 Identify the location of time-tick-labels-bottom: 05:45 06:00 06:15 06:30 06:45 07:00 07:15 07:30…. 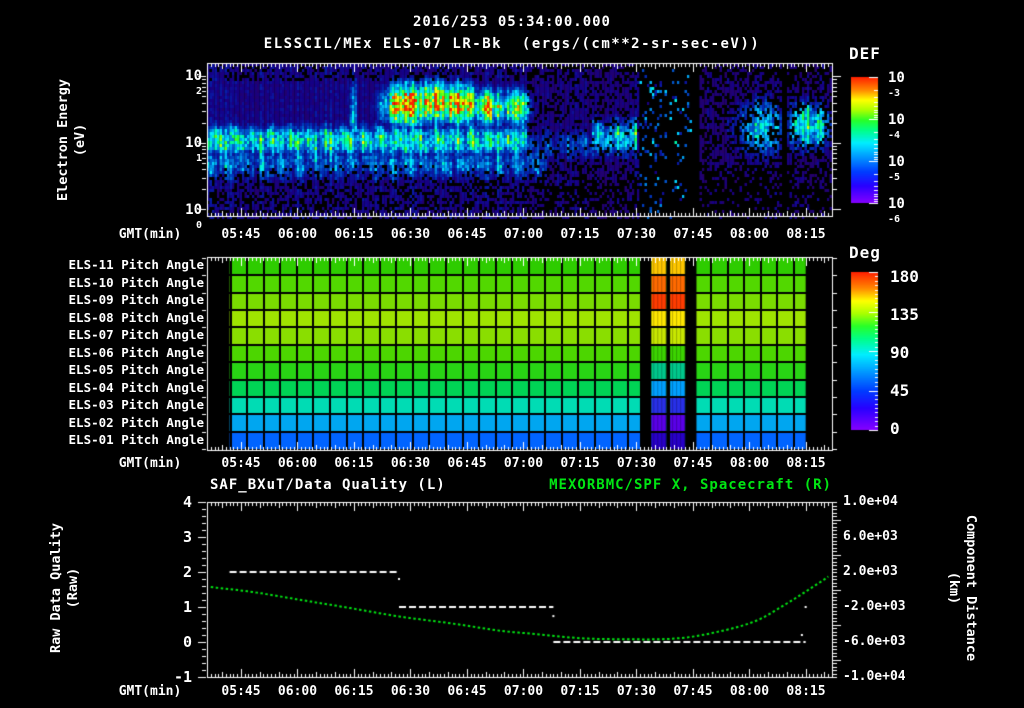
(523, 691).